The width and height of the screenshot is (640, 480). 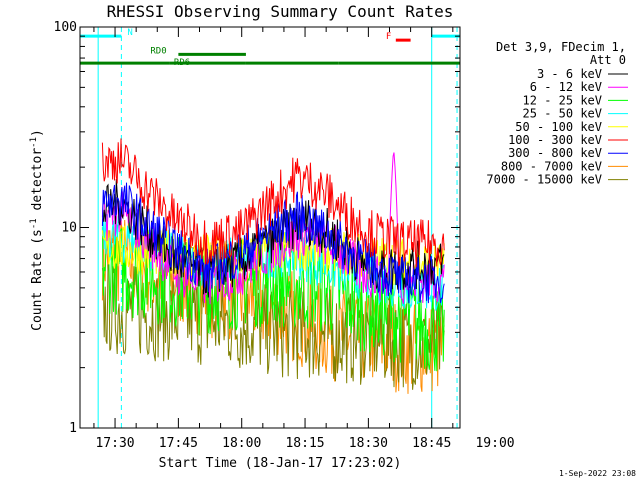 What do you see at coordinates (544, 180) in the screenshot?
I see `legend-entry: 7000 - 15000 keV` at bounding box center [544, 180].